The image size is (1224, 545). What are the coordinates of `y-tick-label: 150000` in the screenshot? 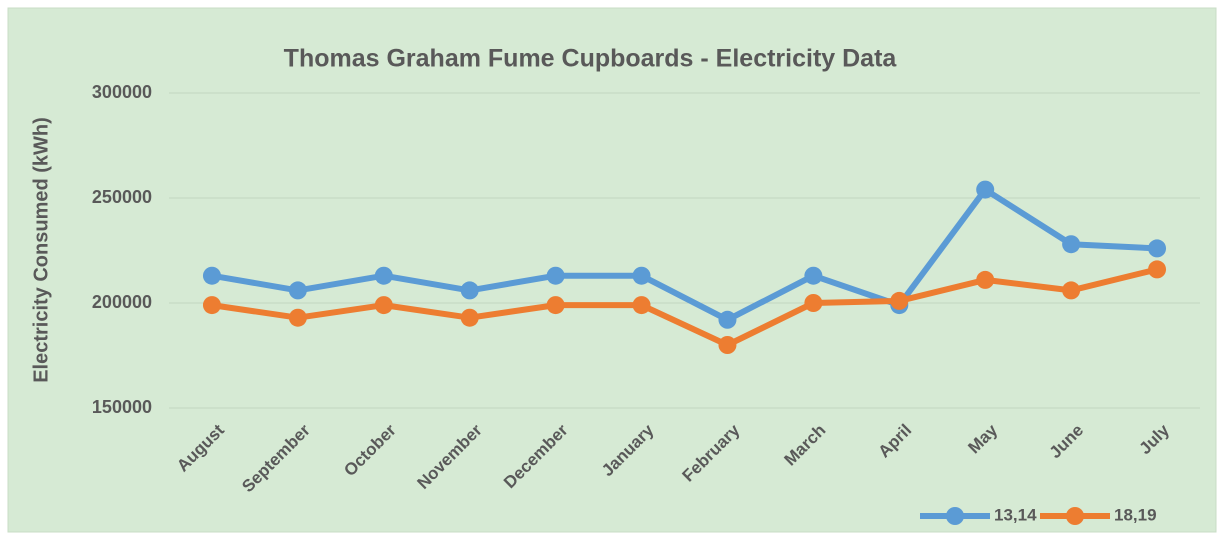 It's located at (122, 407).